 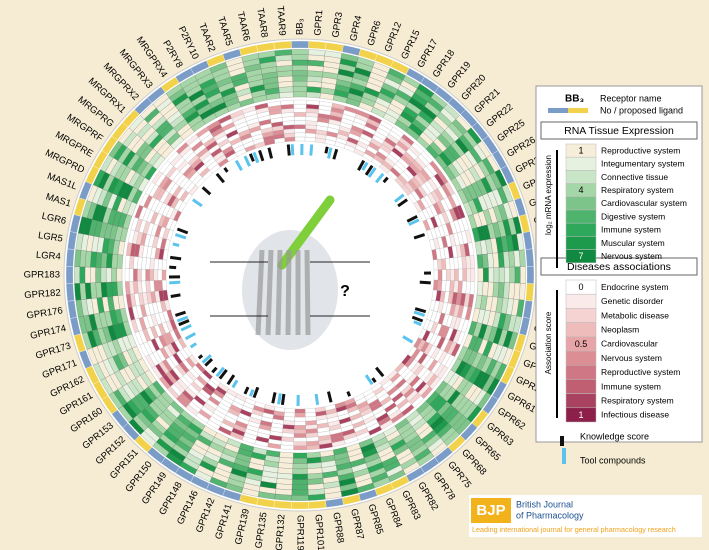 I want to click on legend-item: Connective tissue, so click(x=634, y=177).